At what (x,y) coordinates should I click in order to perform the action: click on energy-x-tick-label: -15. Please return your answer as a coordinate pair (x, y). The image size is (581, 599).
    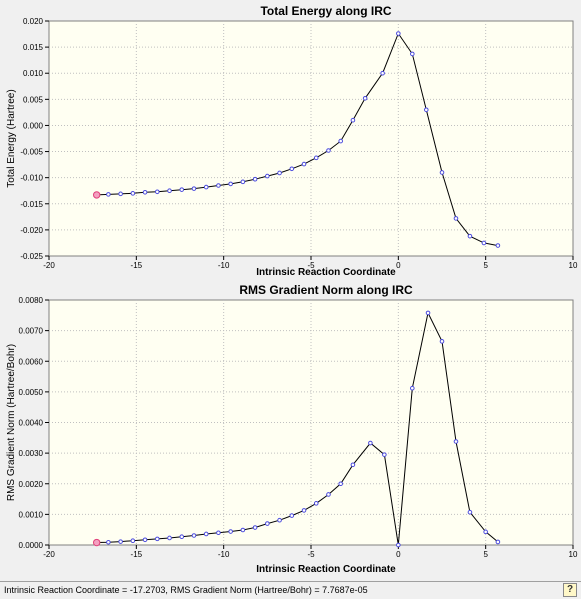
    Looking at the image, I should click on (137, 265).